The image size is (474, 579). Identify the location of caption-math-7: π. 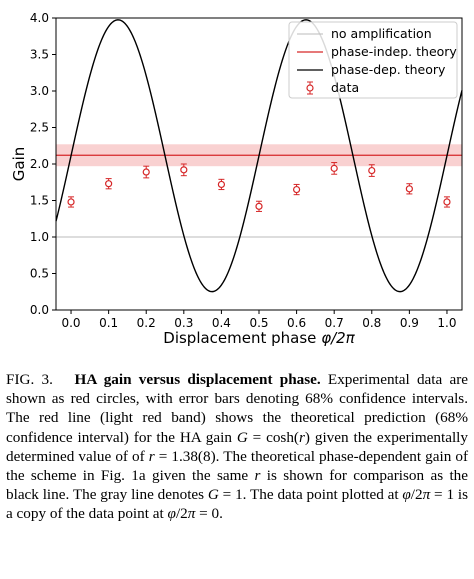
(426, 495).